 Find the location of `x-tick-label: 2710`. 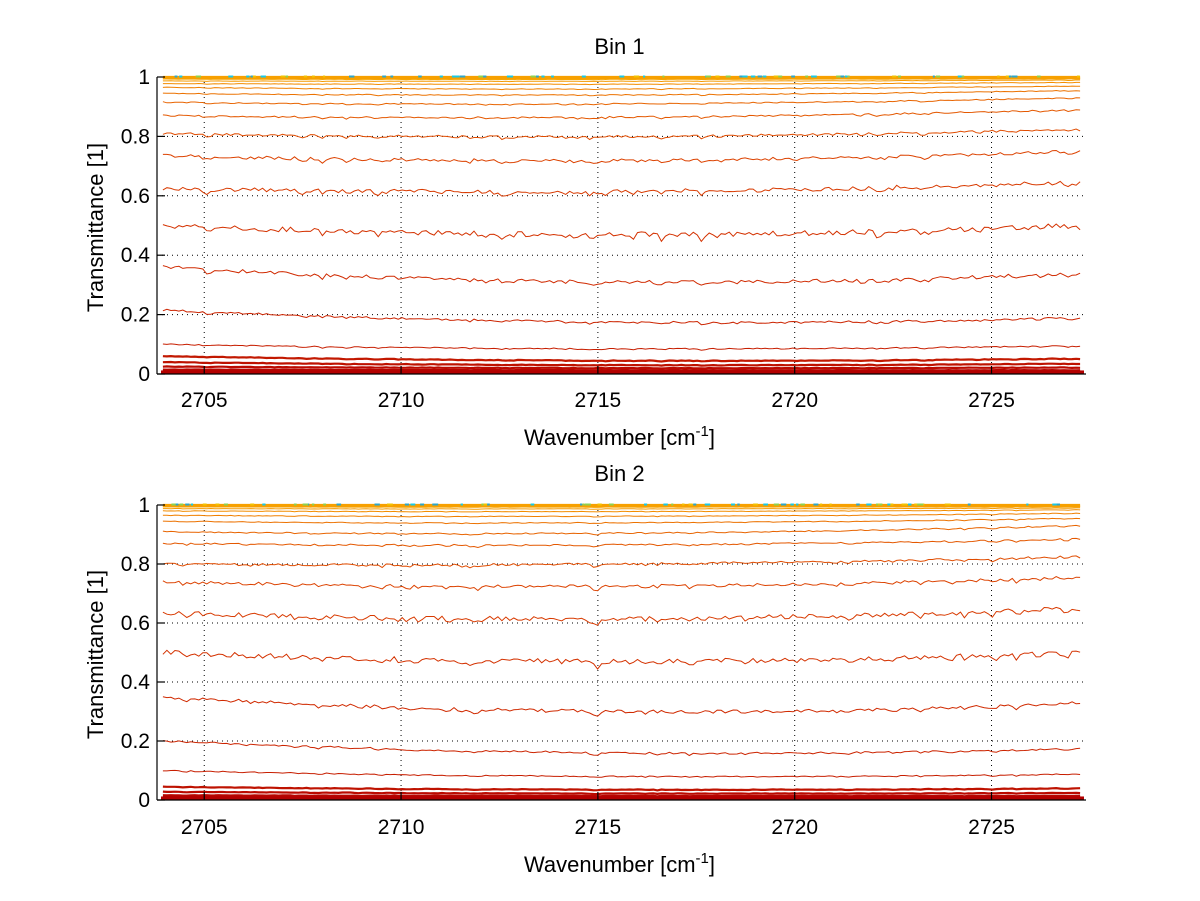

x-tick-label: 2710 is located at coordinates (401, 827).